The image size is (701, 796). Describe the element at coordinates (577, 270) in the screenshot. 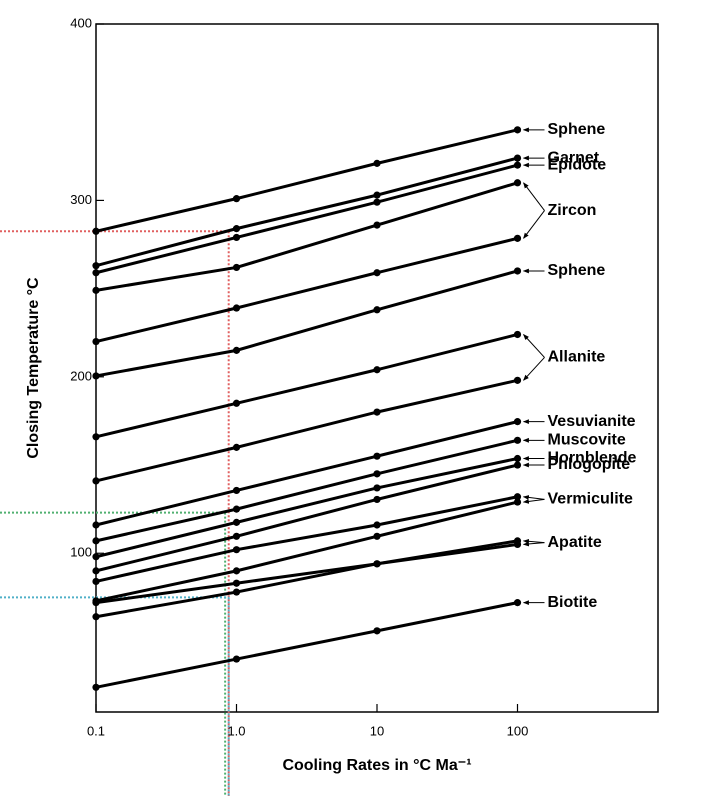

I see `series-label: Sphene` at that location.